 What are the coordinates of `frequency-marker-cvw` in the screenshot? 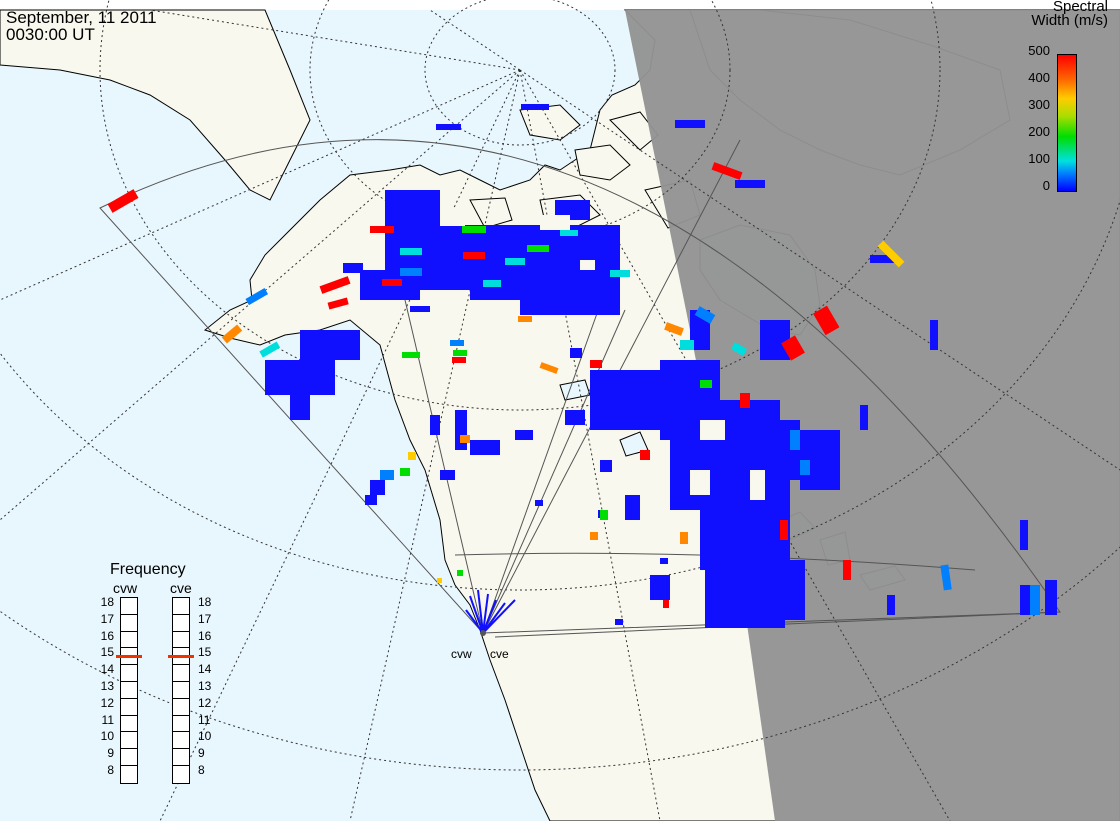 It's located at (129, 656).